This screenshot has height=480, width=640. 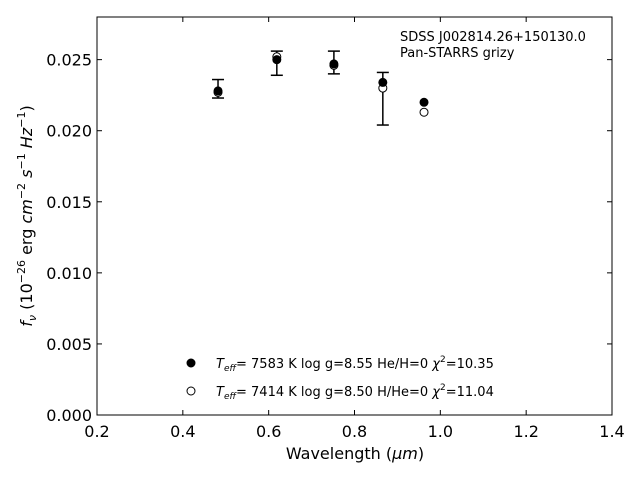 I want to click on x-label-close: ), so click(x=421, y=453).